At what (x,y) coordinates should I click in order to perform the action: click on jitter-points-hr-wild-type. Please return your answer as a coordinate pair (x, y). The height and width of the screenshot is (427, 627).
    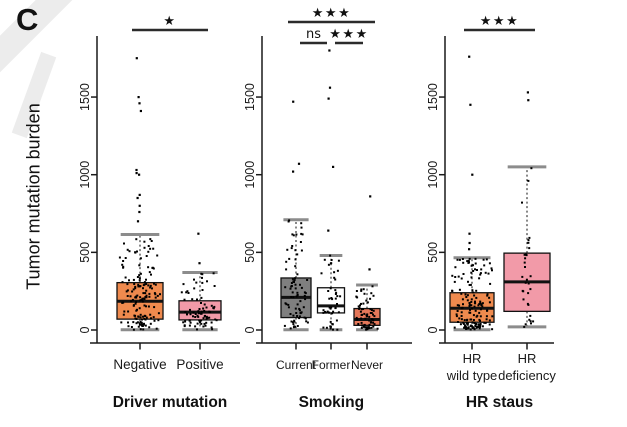
    Looking at the image, I should click on (472, 193).